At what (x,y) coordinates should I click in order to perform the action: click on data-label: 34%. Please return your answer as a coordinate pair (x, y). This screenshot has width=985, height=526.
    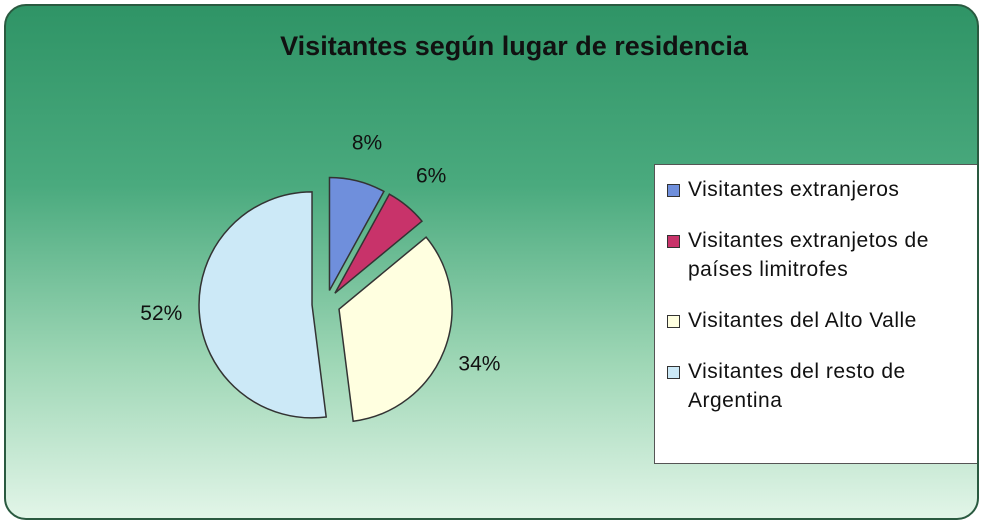
    Looking at the image, I should click on (479, 363).